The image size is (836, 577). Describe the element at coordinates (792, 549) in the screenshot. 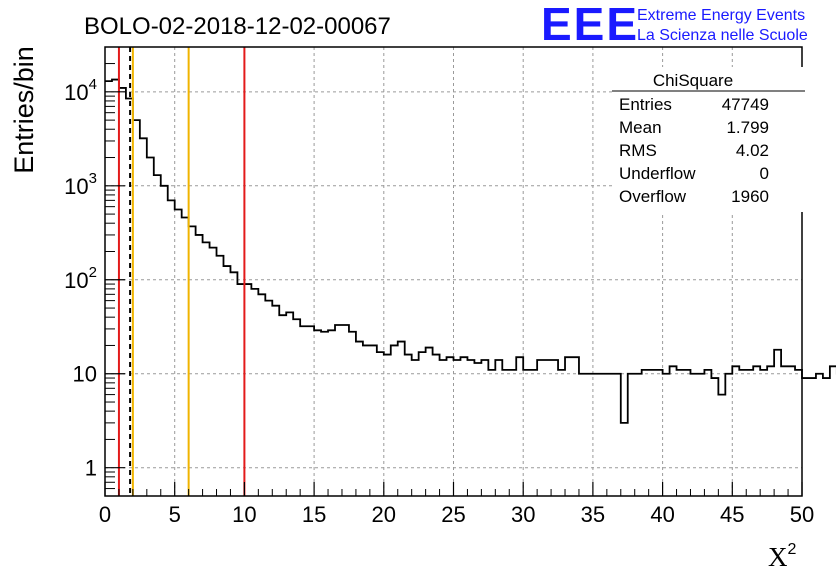

I see `x-axis-label-sup: 2` at that location.